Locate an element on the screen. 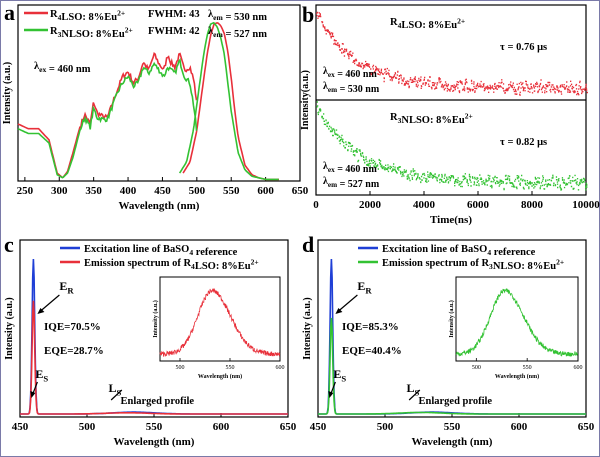 This screenshot has width=600, height=457. panel-c-xaxis-label: Wavelength (nm) is located at coordinates (154, 442).